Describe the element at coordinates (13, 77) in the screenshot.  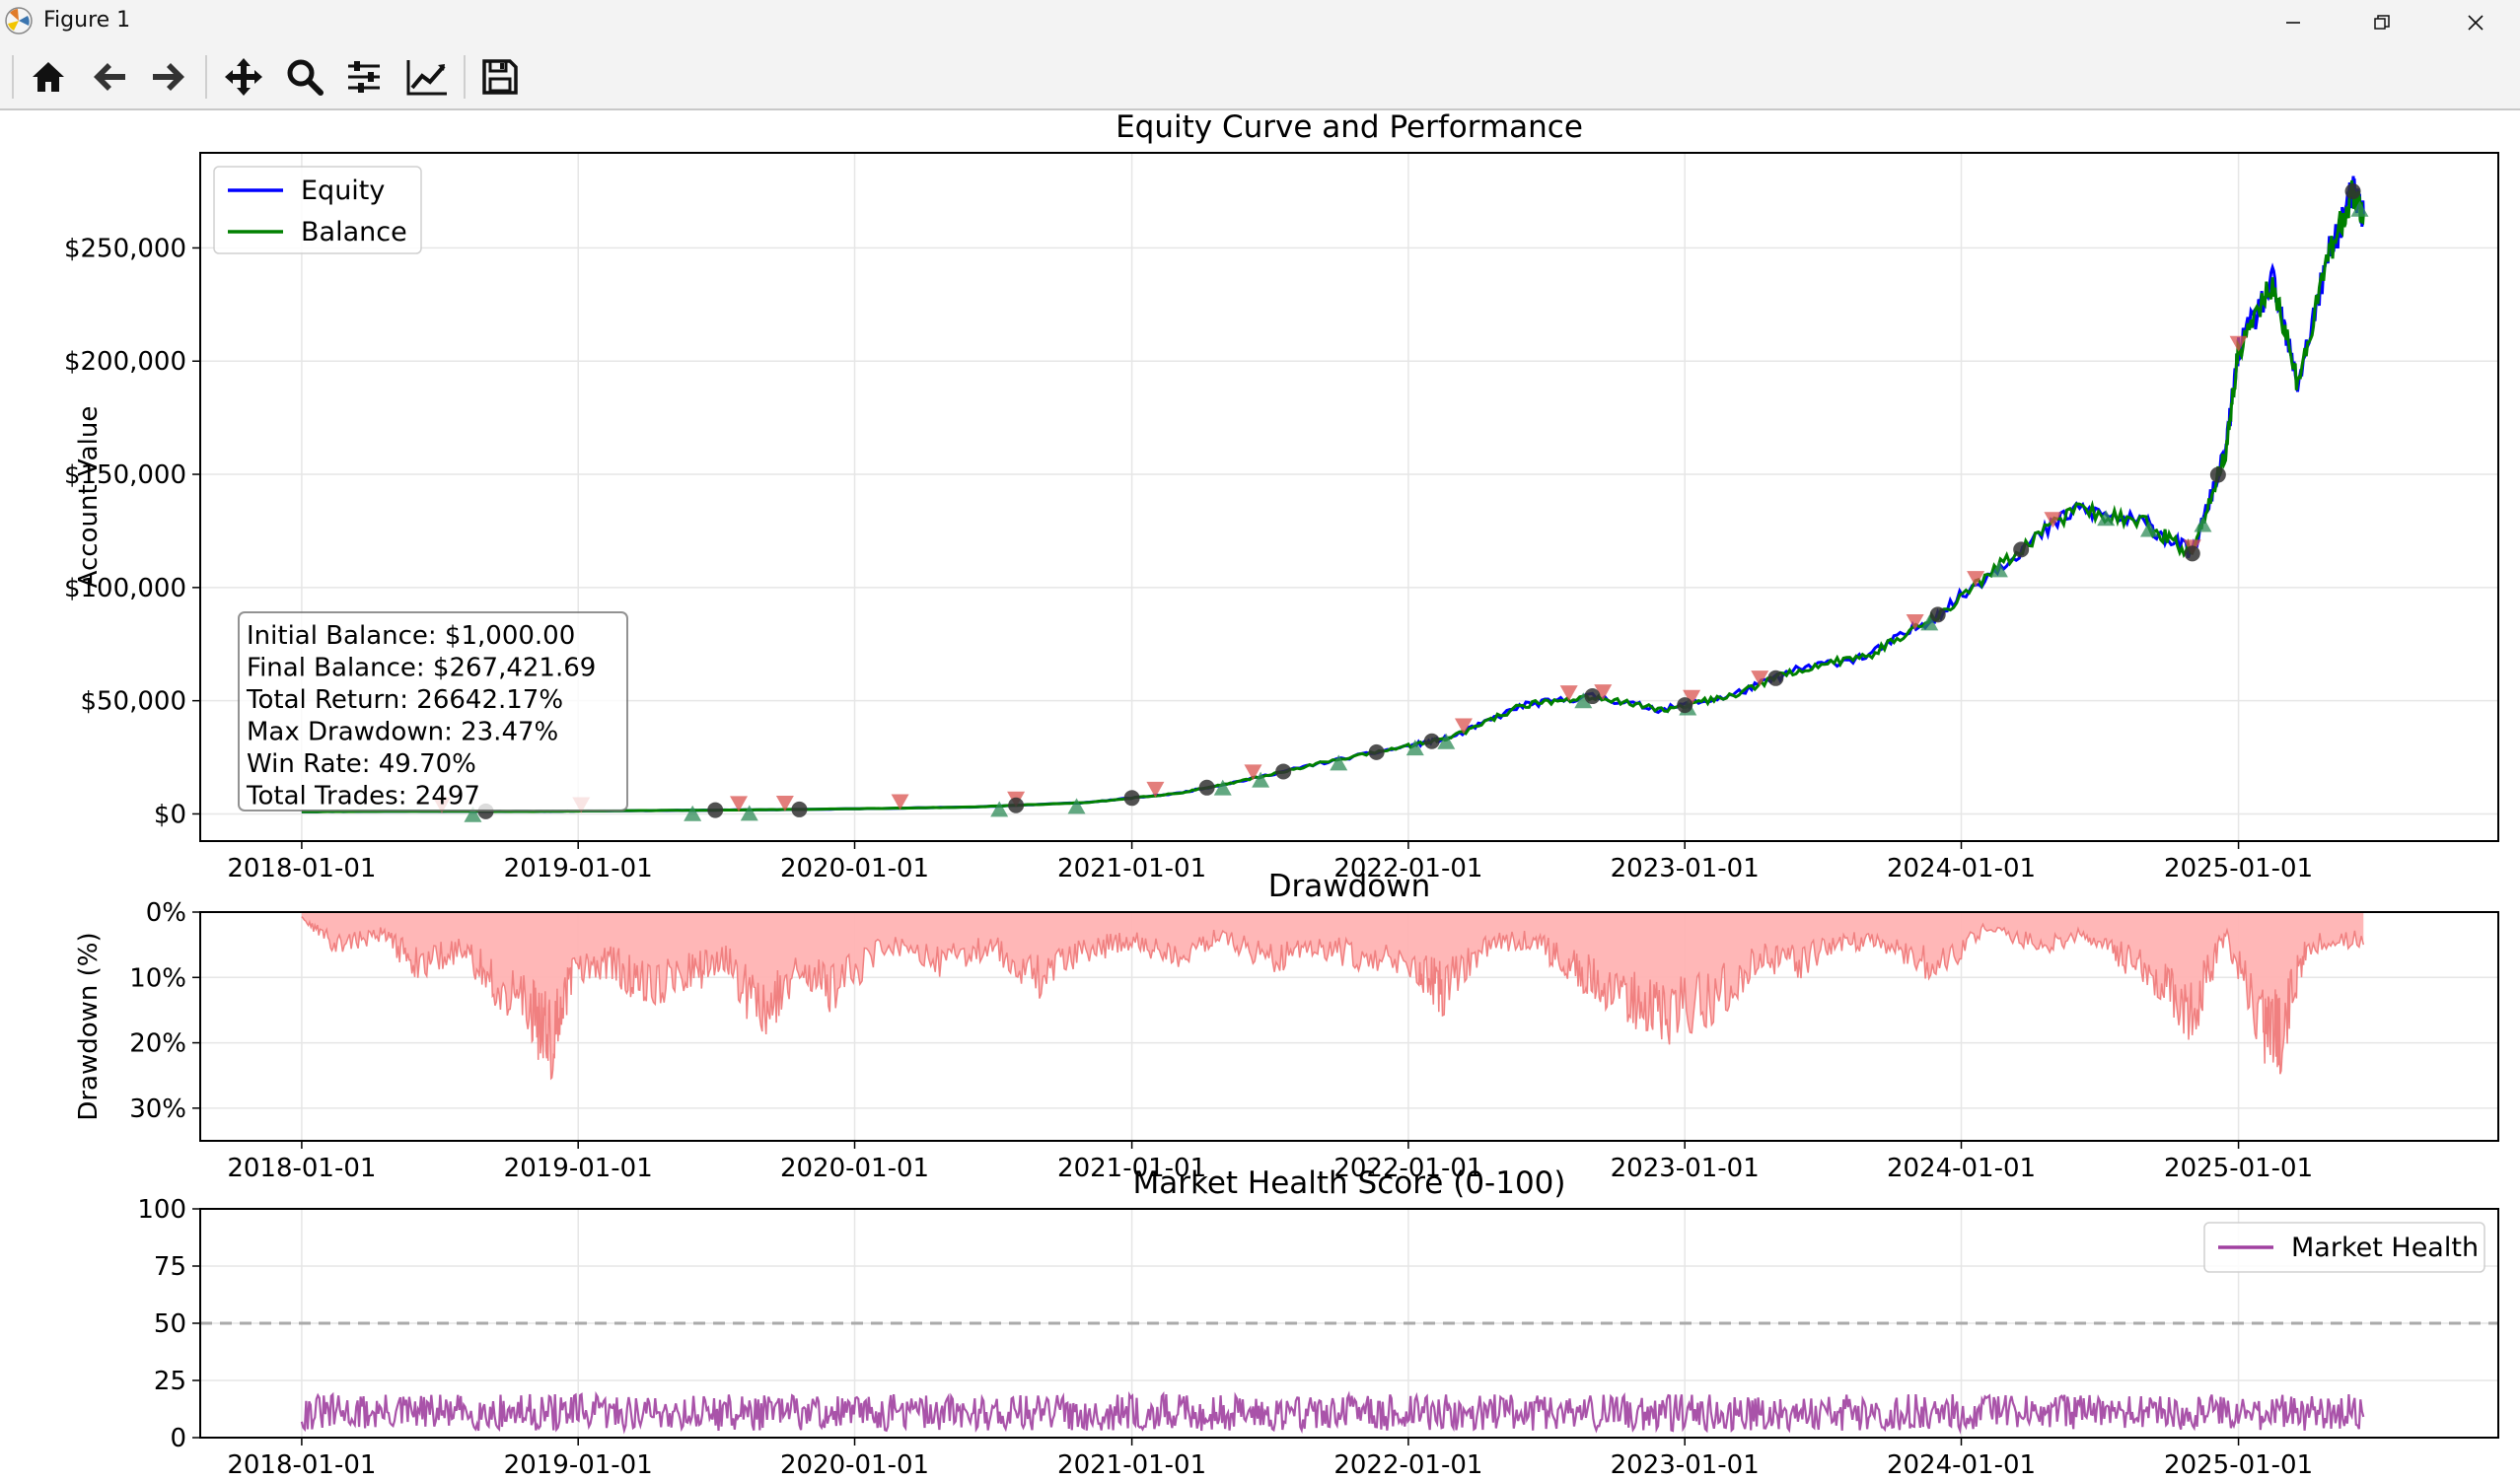
I see `toolbar-separator` at that location.